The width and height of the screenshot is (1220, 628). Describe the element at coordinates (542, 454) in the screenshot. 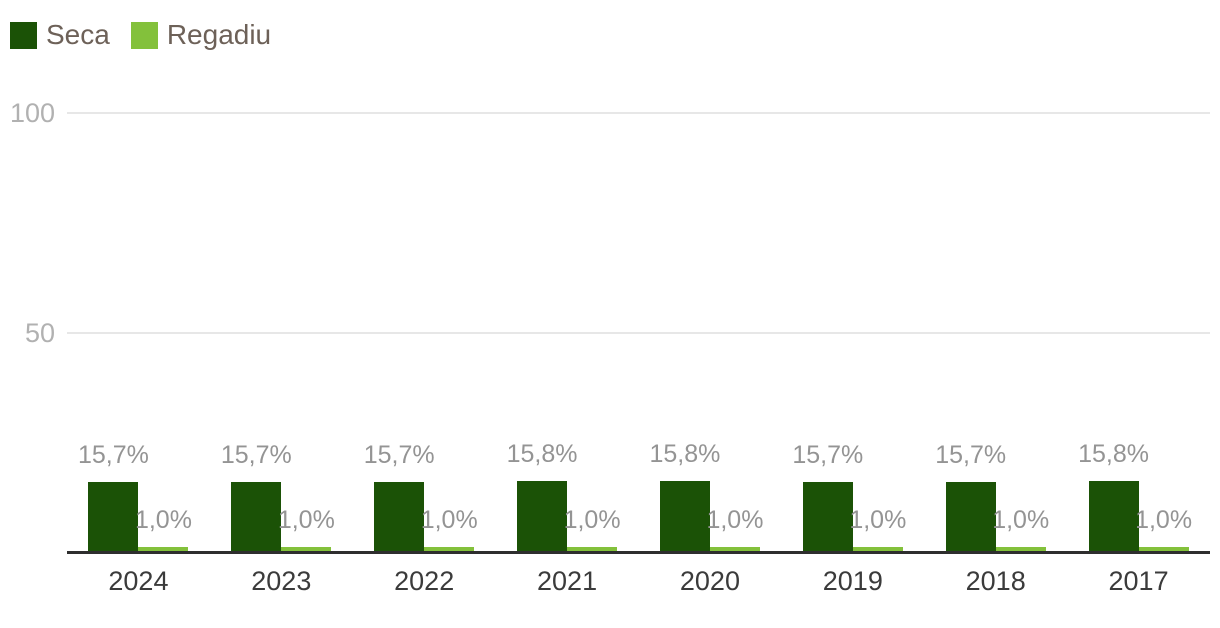

I see `value-label-seca-2021: 15,8%` at that location.